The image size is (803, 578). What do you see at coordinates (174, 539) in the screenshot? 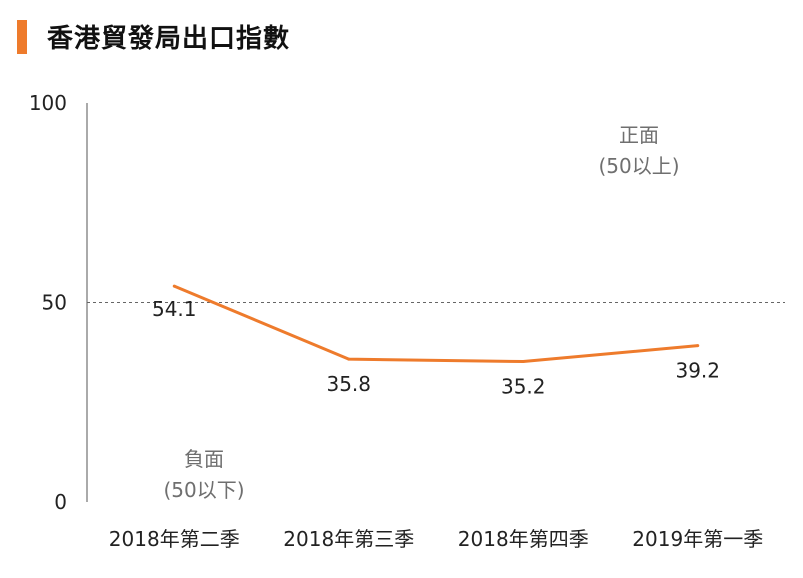
I see `x-category-label: 2018年第二季` at bounding box center [174, 539].